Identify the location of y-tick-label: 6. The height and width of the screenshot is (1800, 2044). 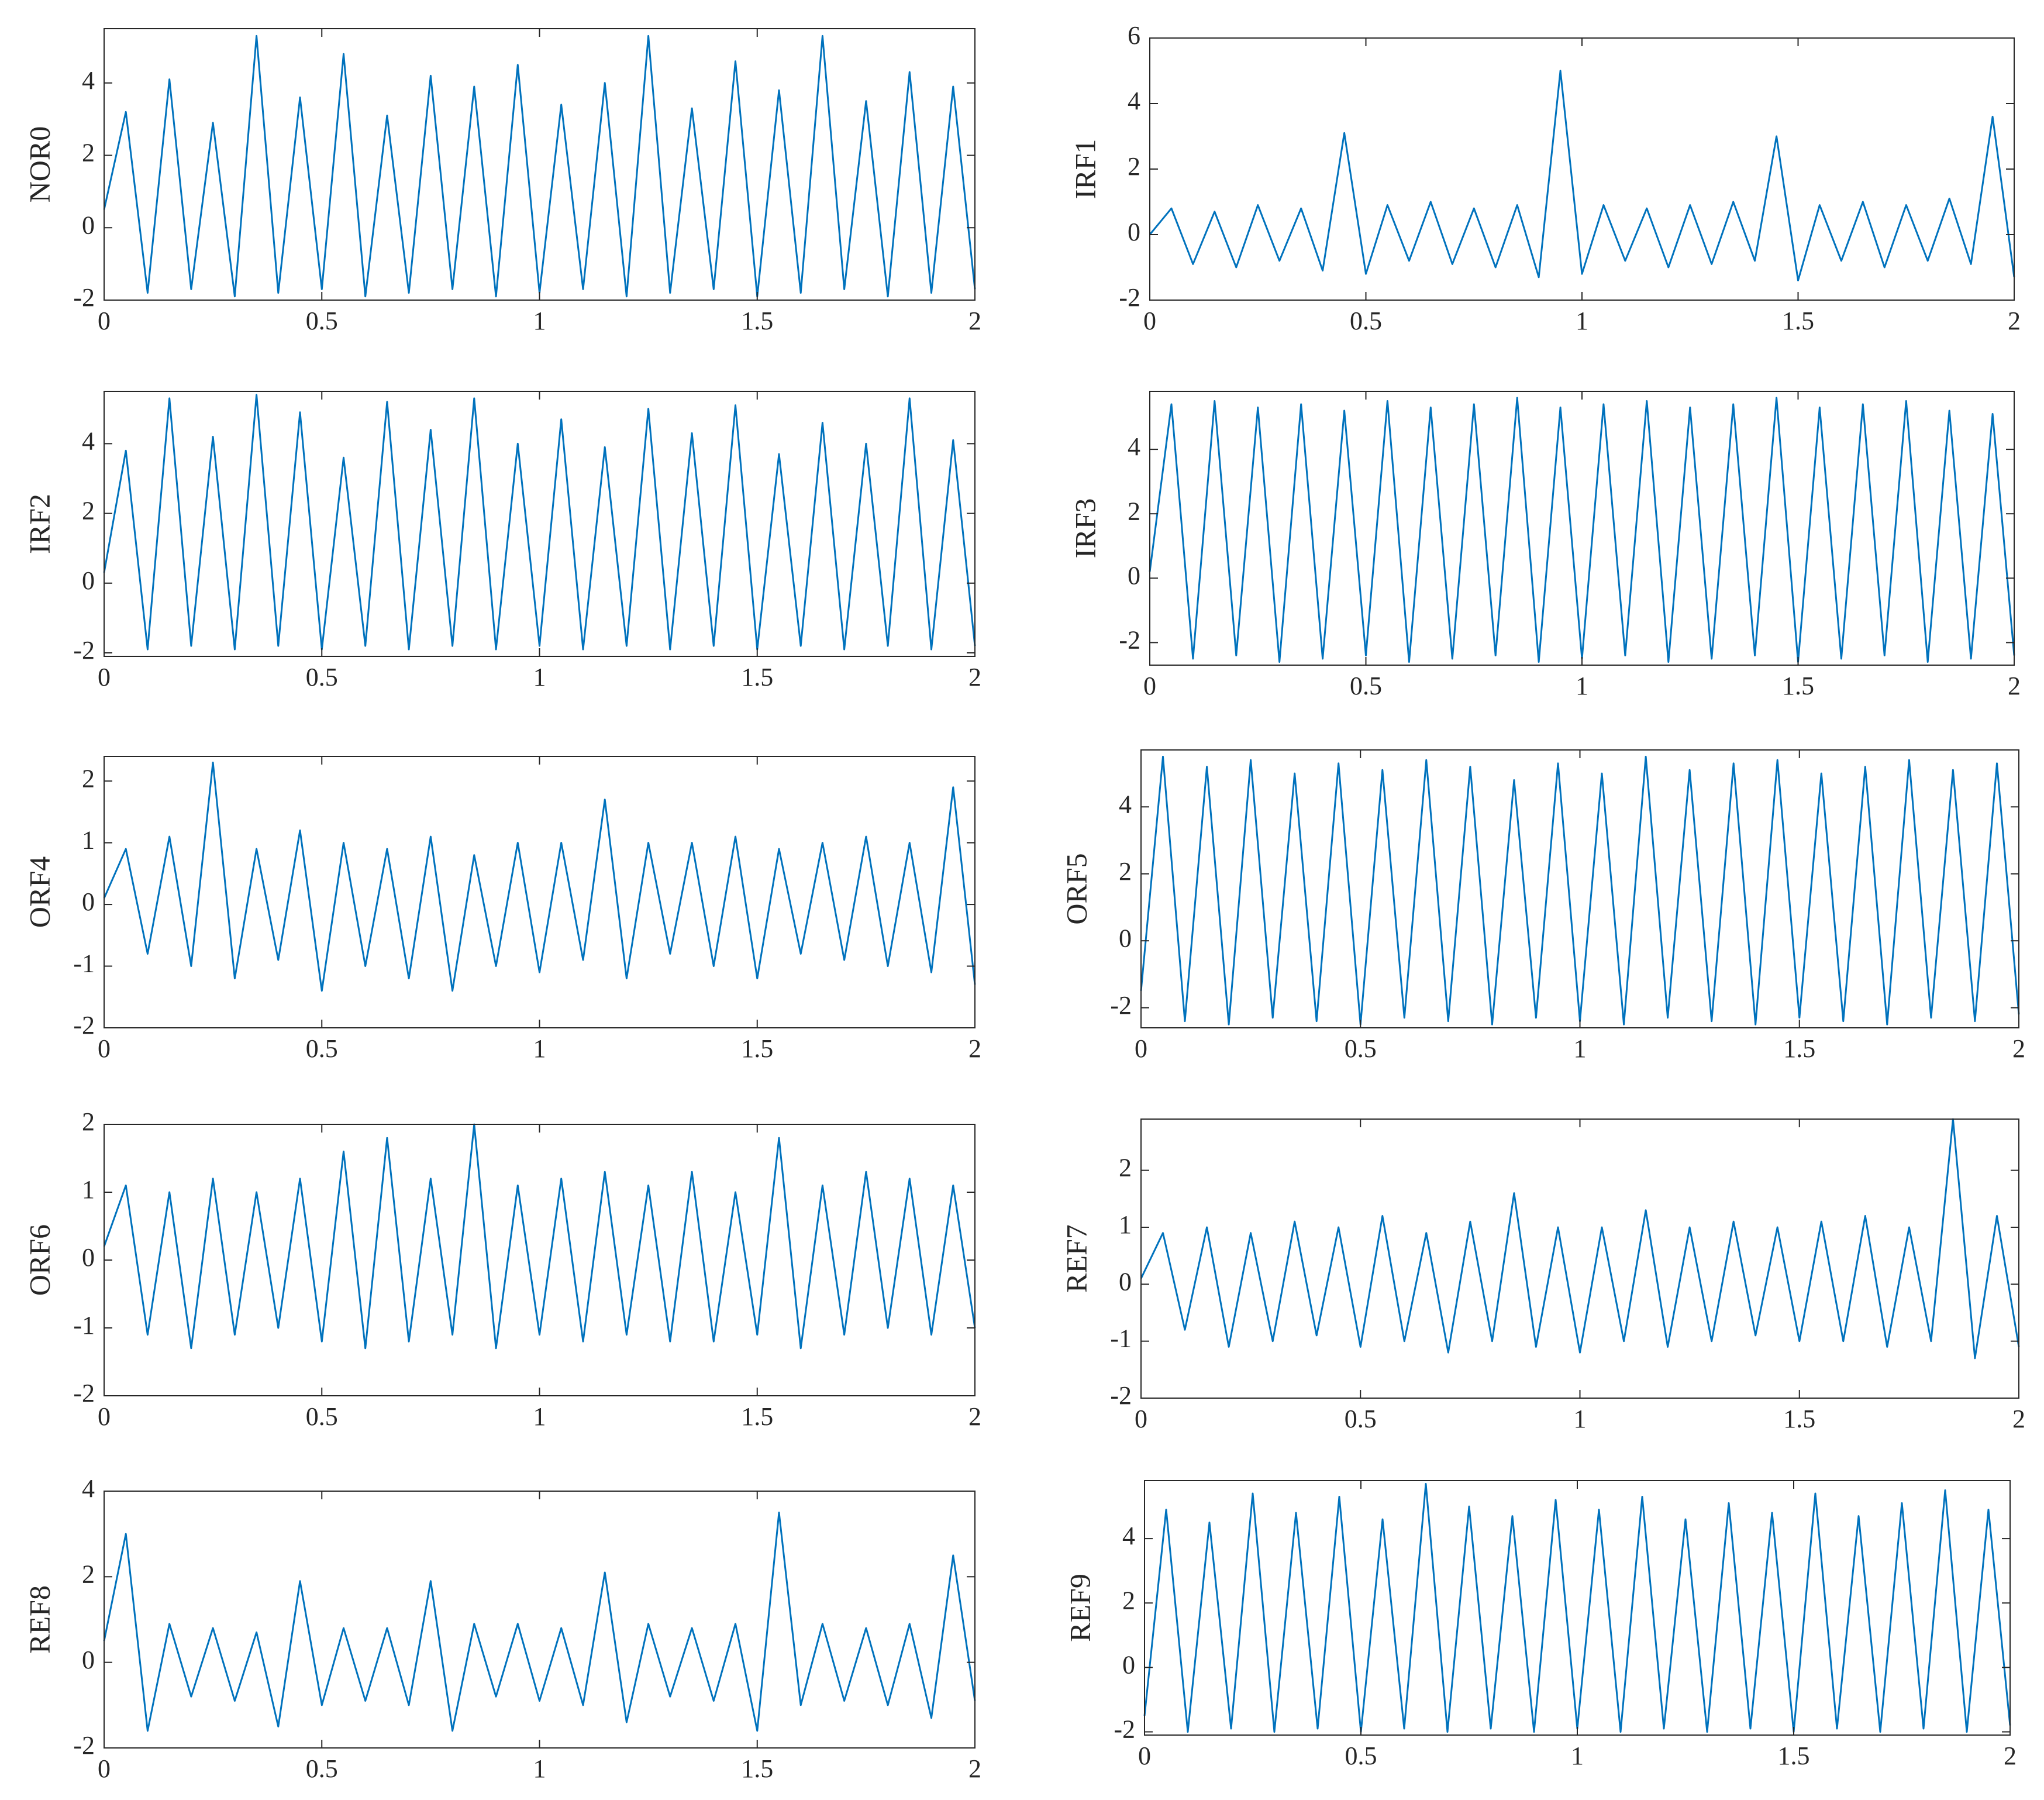
(1134, 36).